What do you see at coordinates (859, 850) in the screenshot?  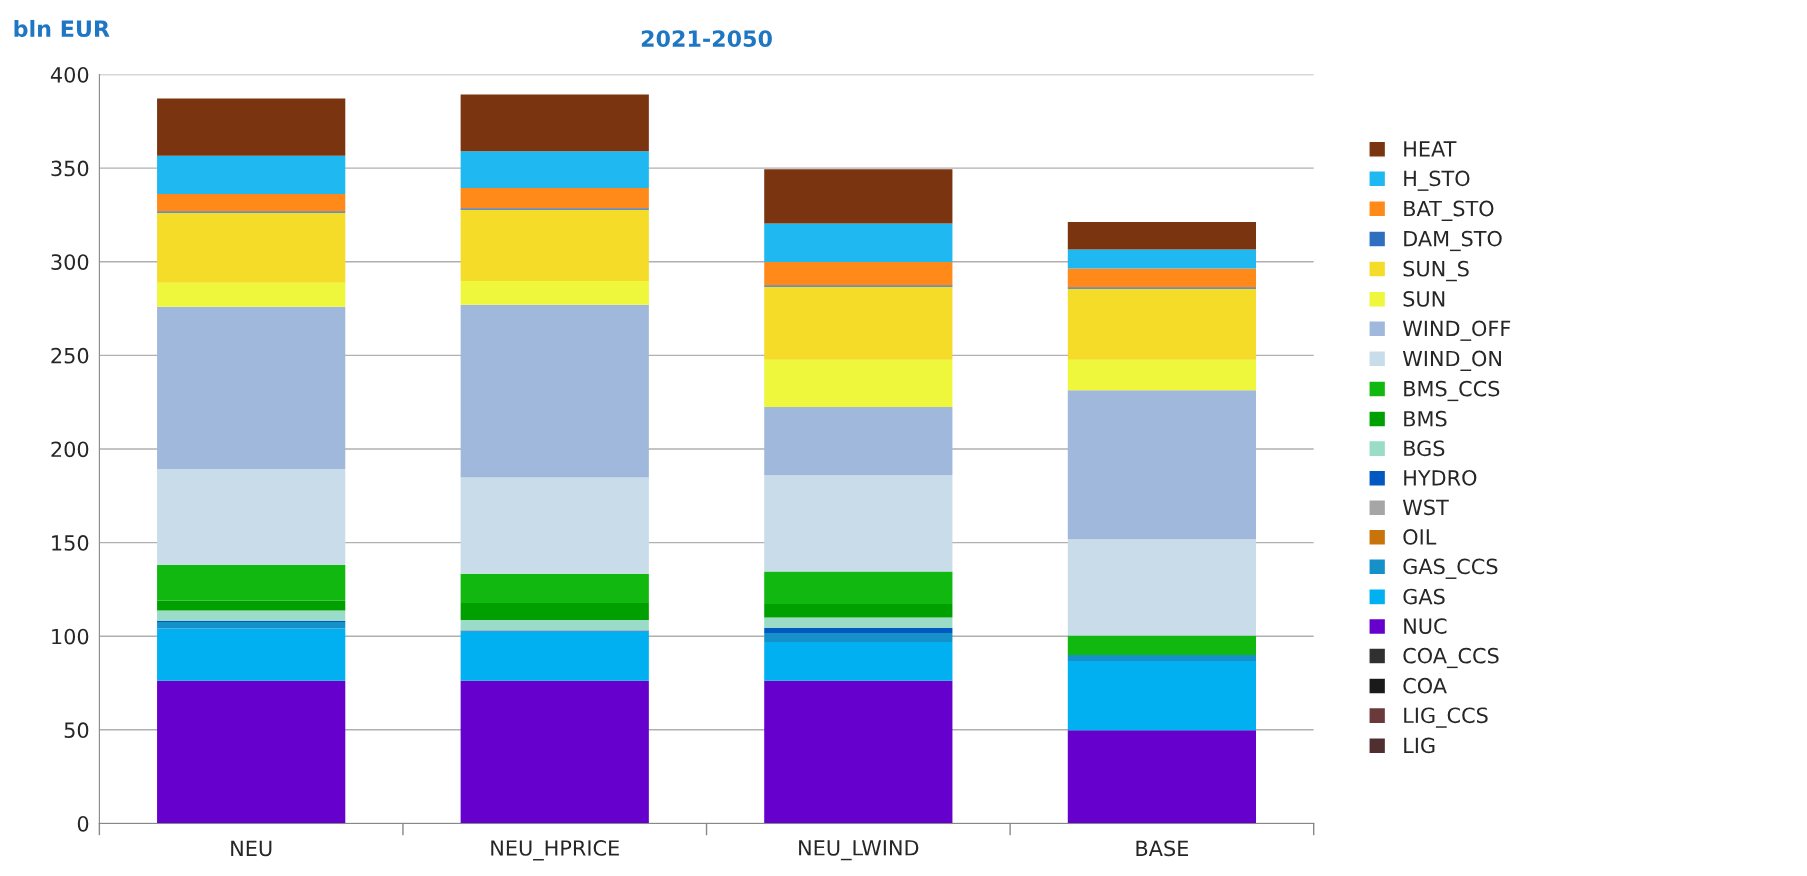 I see `x-tick-label: NEU_LWIND` at bounding box center [859, 850].